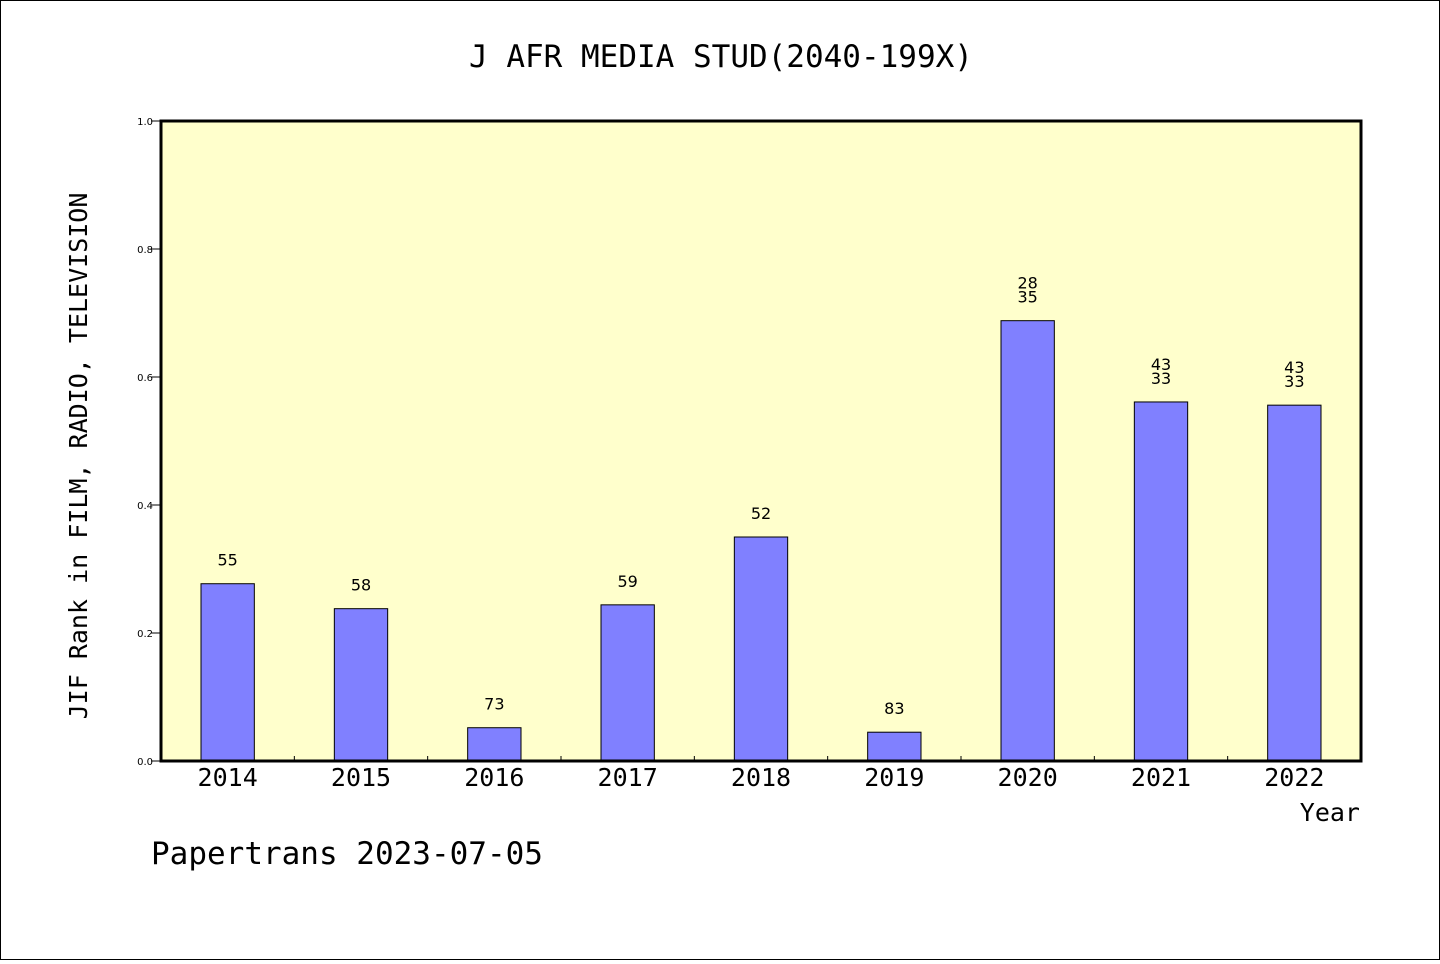  Describe the element at coordinates (721, 57) in the screenshot. I see `chart-title: J AFR MEDIA STUD(2040-199X)` at that location.